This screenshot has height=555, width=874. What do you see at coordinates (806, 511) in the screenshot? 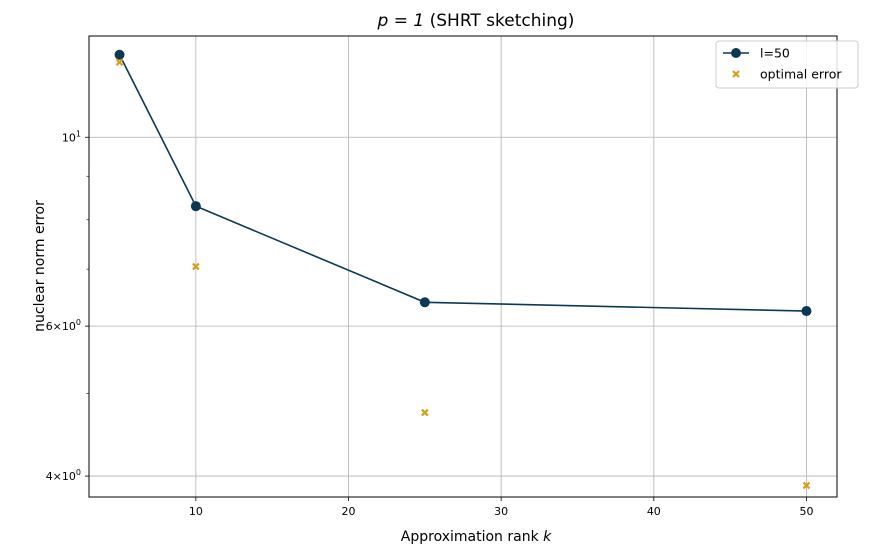
I see `x-tick-label: 50` at bounding box center [806, 511].